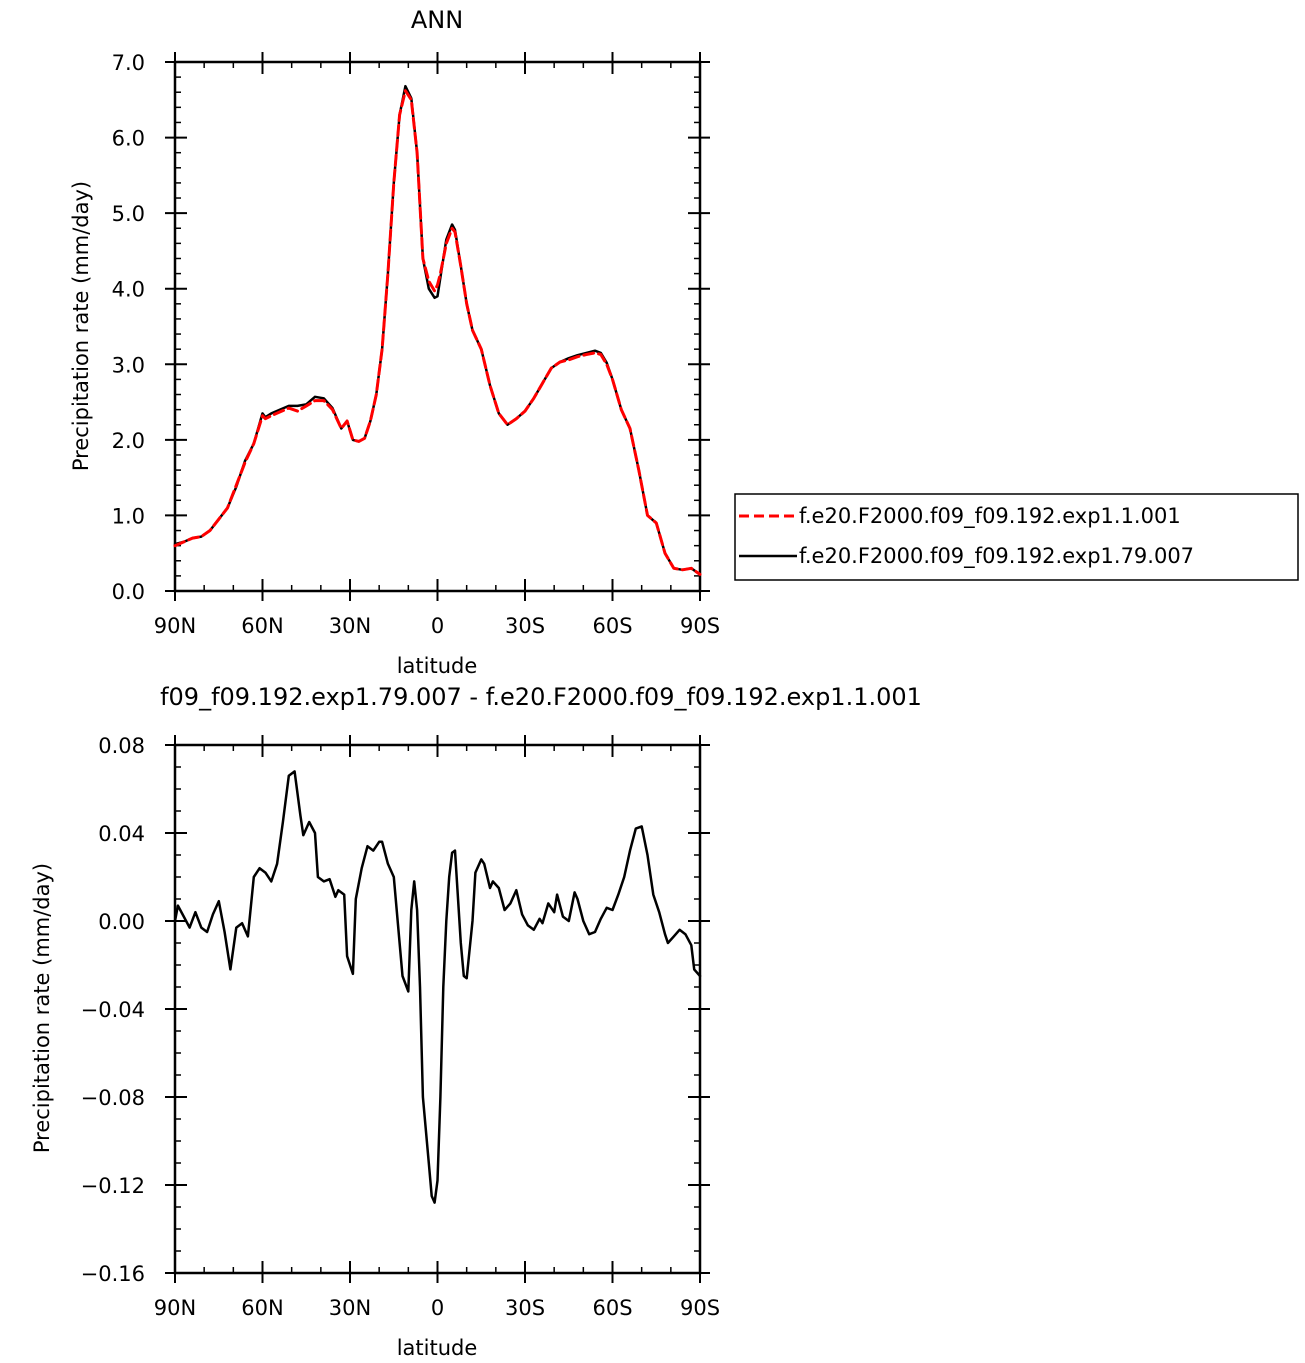 The width and height of the screenshot is (1305, 1363). Describe the element at coordinates (113, 1098) in the screenshot. I see `y-tick-label: −0.08` at that location.